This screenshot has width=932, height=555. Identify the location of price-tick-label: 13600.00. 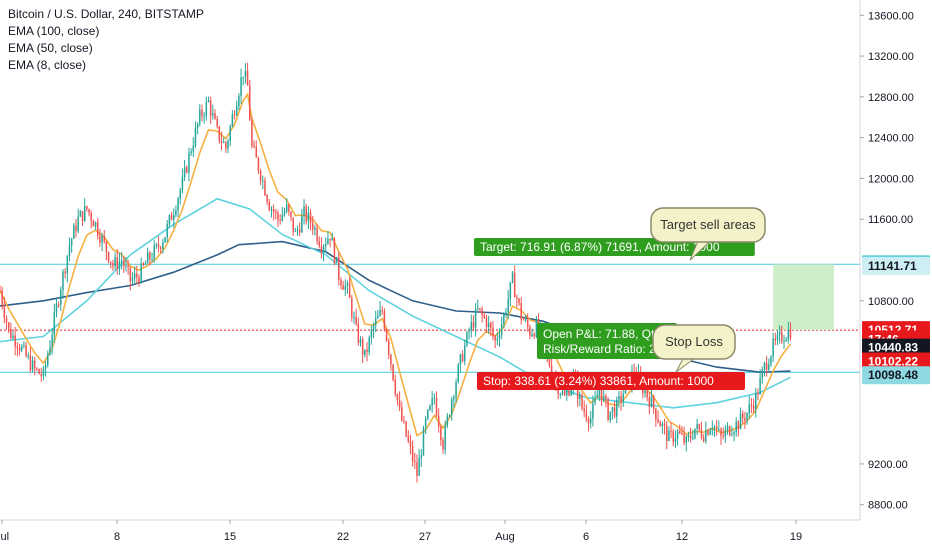
(891, 16).